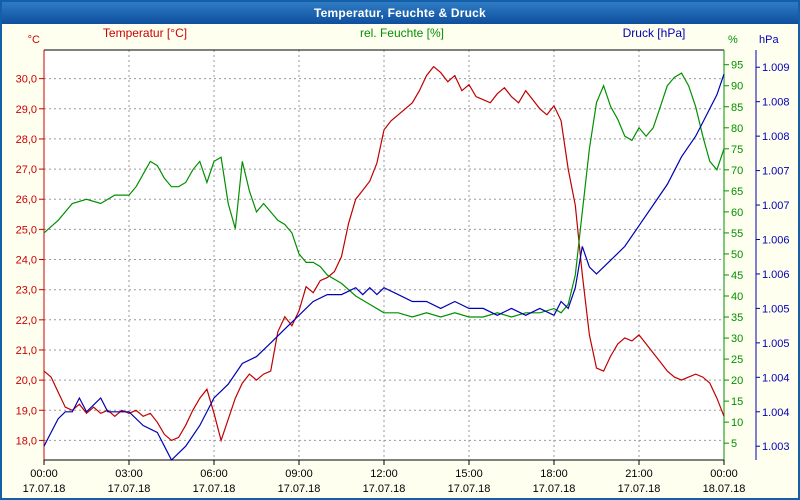 The image size is (800, 500). I want to click on window-titlebar: Temperatur, Feuchte & Druck, so click(400, 13).